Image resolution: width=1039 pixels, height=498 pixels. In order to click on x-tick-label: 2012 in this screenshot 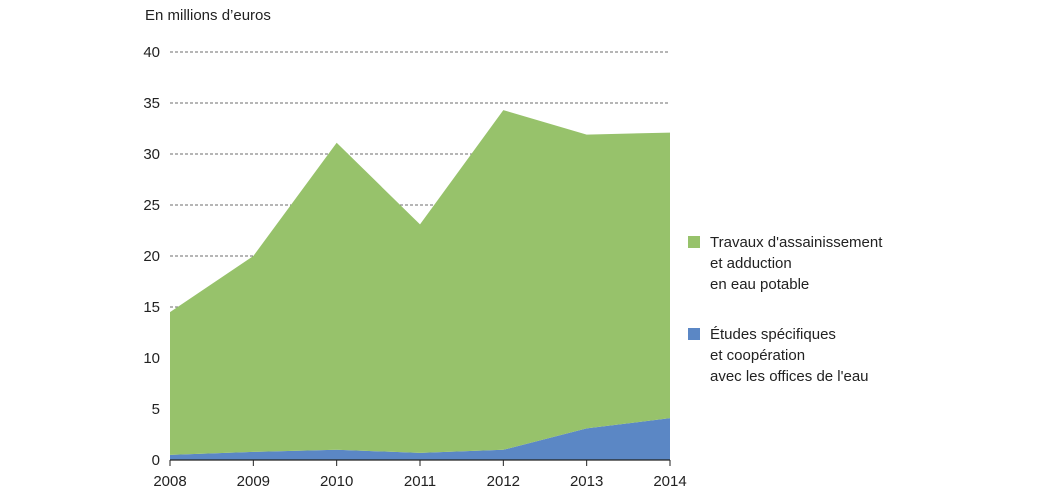, I will do `click(503, 481)`.